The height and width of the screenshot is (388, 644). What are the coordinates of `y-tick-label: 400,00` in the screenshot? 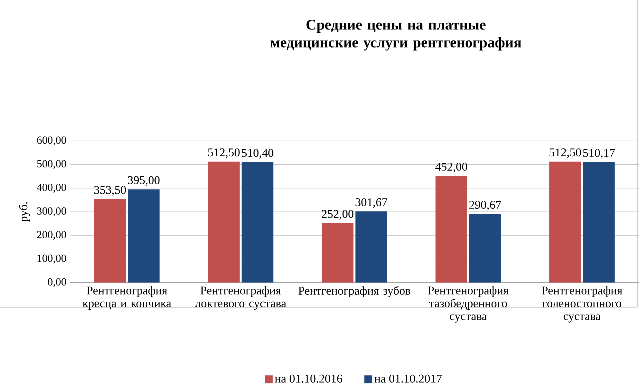 It's located at (51, 188).